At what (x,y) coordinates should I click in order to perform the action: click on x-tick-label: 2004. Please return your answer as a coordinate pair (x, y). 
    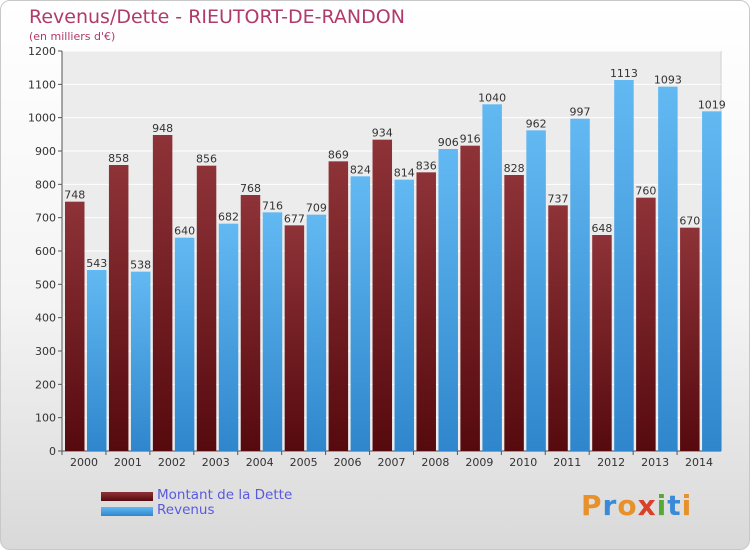
    Looking at the image, I should click on (260, 462).